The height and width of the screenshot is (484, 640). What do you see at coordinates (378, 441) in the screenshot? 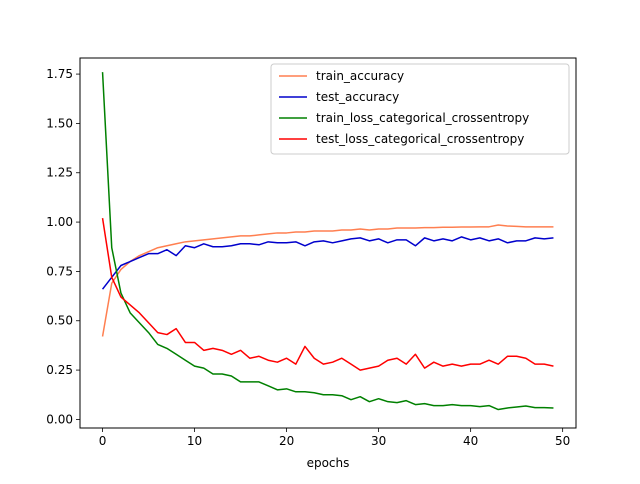
I see `x-tick-label: 30` at bounding box center [378, 441].